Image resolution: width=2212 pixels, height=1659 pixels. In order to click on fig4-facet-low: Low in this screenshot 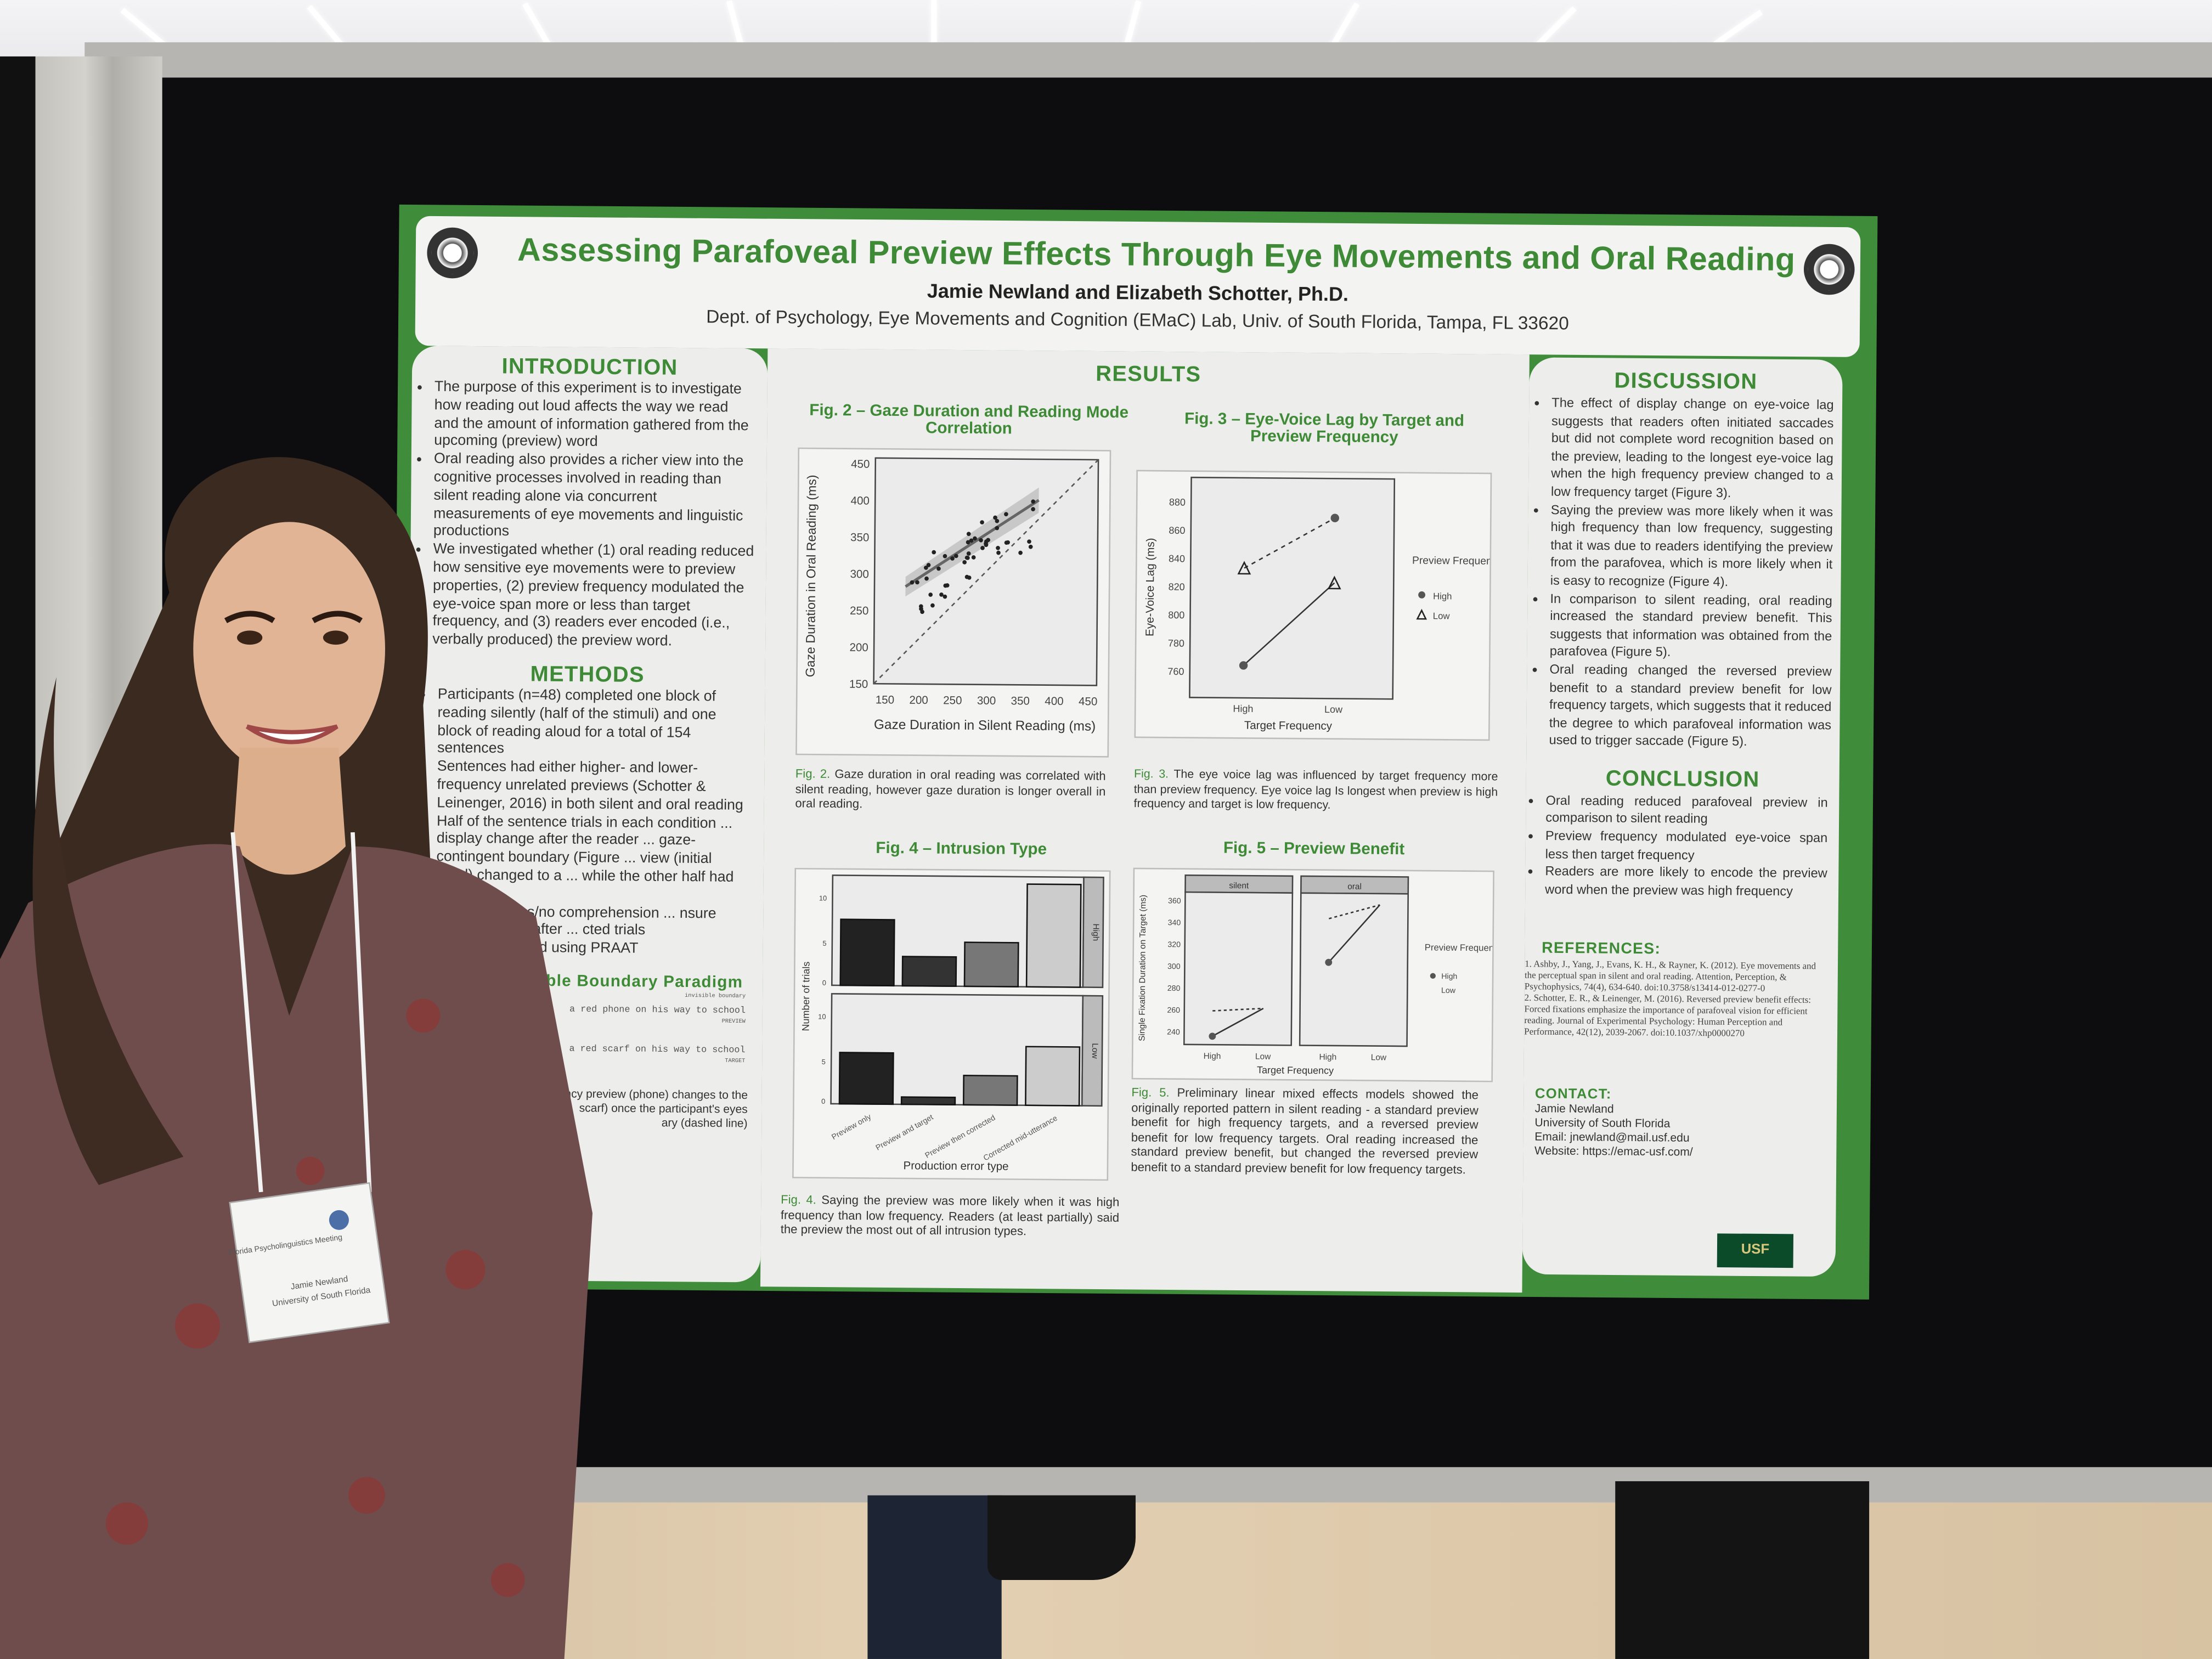, I will do `click(1094, 1051)`.